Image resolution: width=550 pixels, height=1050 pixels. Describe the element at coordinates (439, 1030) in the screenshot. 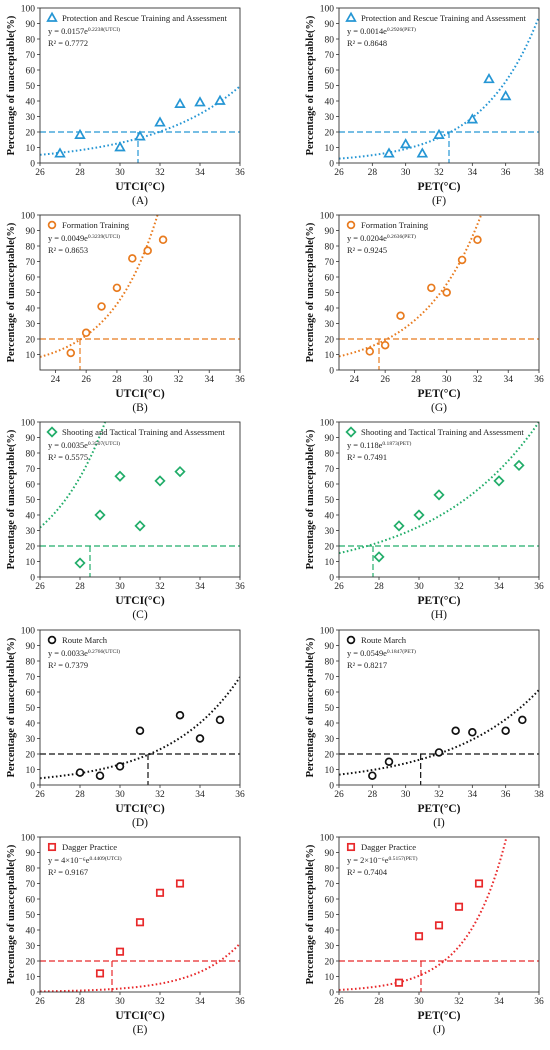

I see `panel-label: (J)` at that location.